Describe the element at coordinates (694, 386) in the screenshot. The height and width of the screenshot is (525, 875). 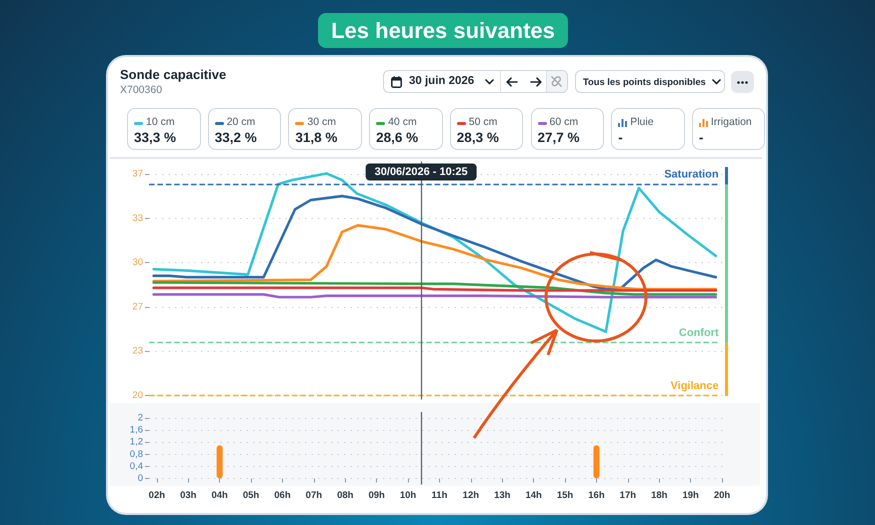
I see `ref-line-label: Vigilance` at that location.